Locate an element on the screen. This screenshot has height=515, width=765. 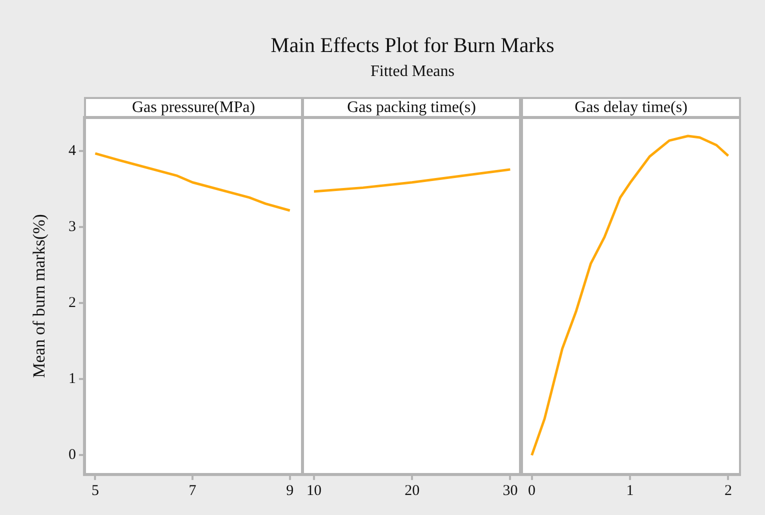
y-tick-label: 4 is located at coordinates (72, 151).